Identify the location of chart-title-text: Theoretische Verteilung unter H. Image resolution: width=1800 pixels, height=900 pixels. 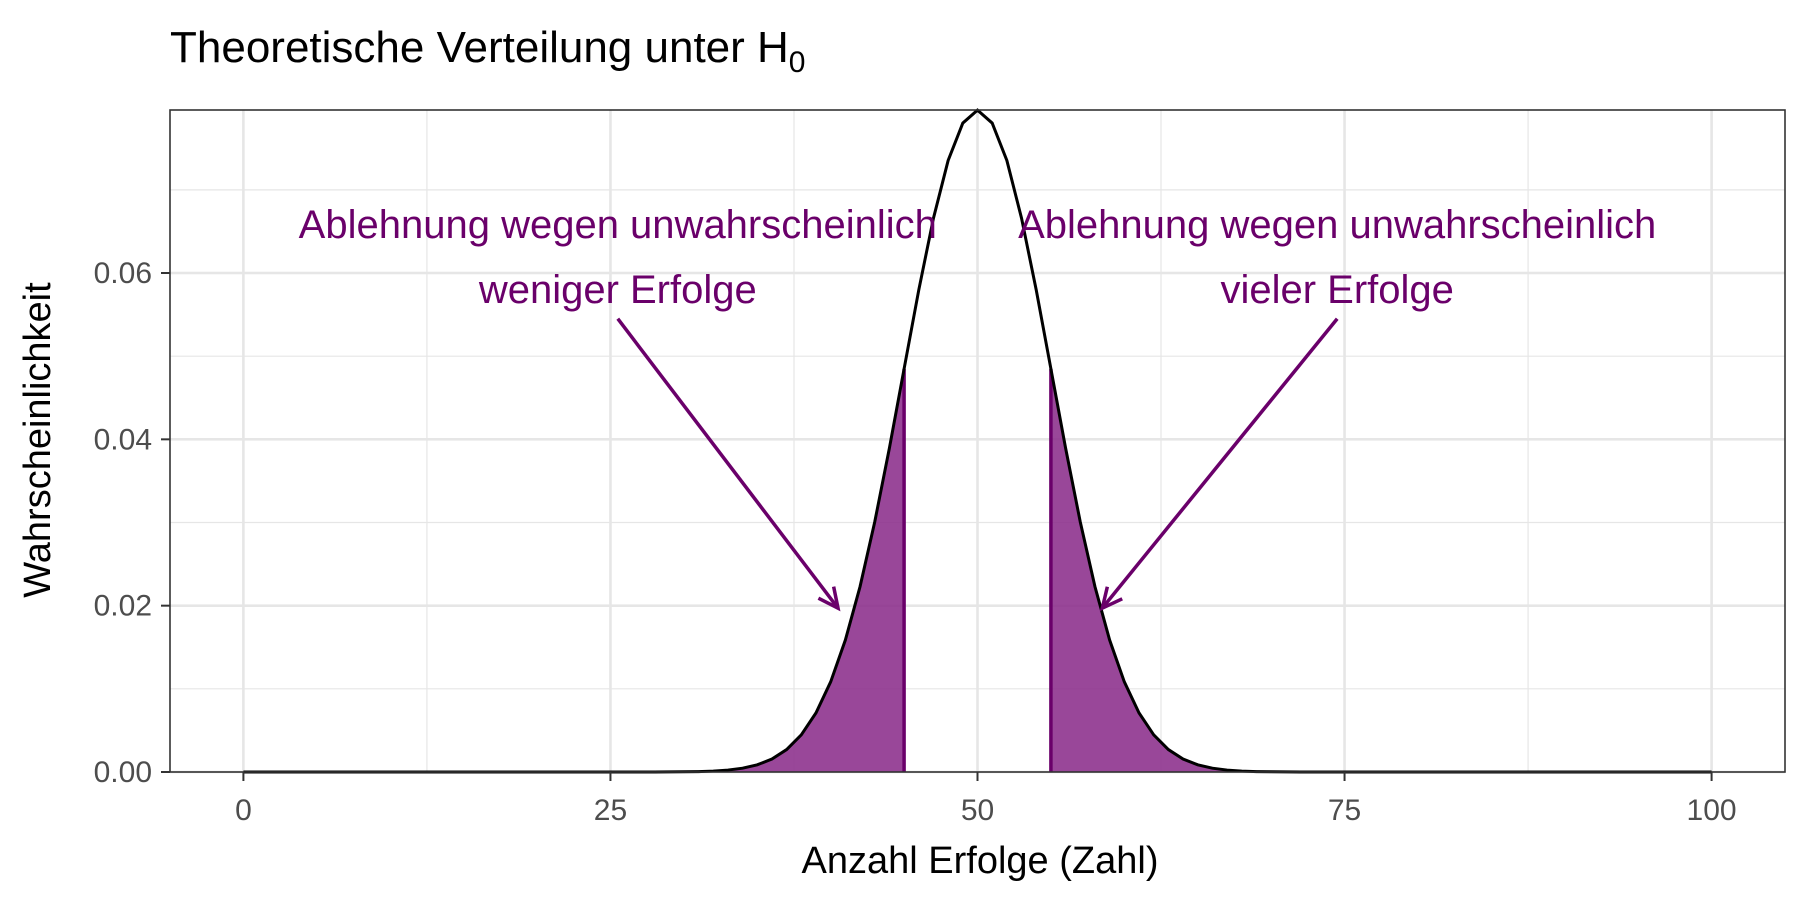
(479, 47).